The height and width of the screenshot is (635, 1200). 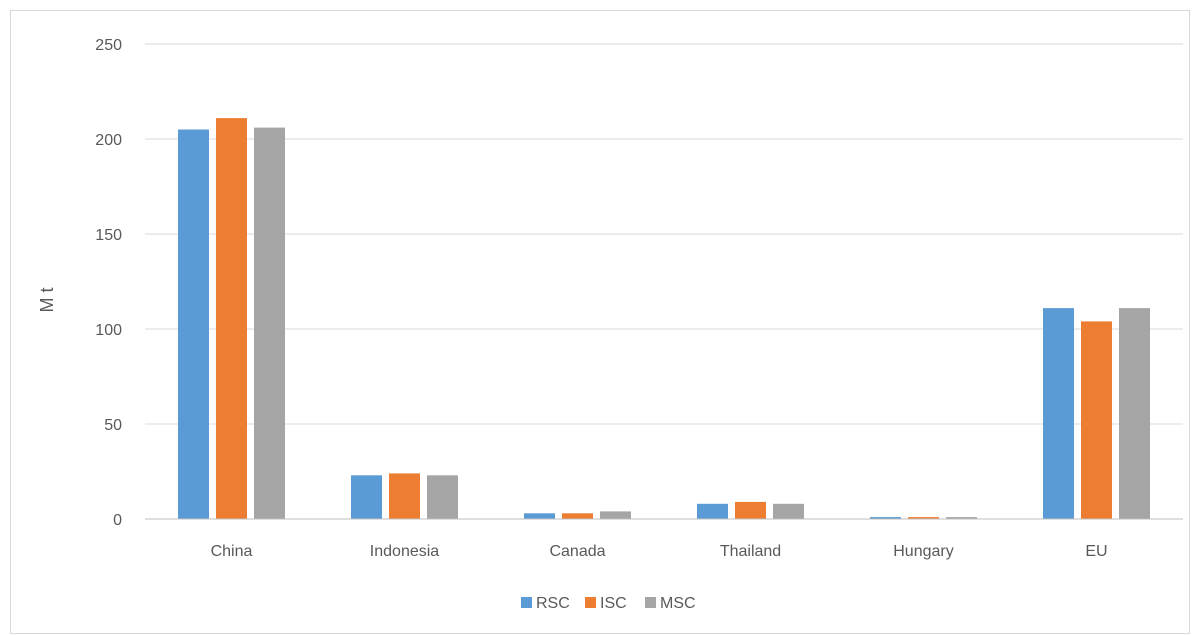 I want to click on bar-msc-china, so click(x=269, y=323).